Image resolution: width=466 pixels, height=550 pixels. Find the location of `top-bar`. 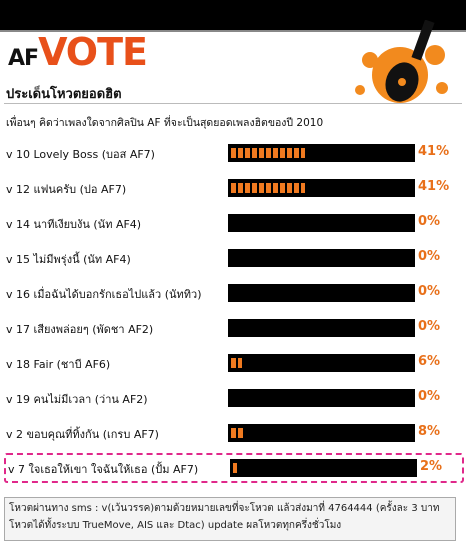

top-bar is located at coordinates (233, 16).